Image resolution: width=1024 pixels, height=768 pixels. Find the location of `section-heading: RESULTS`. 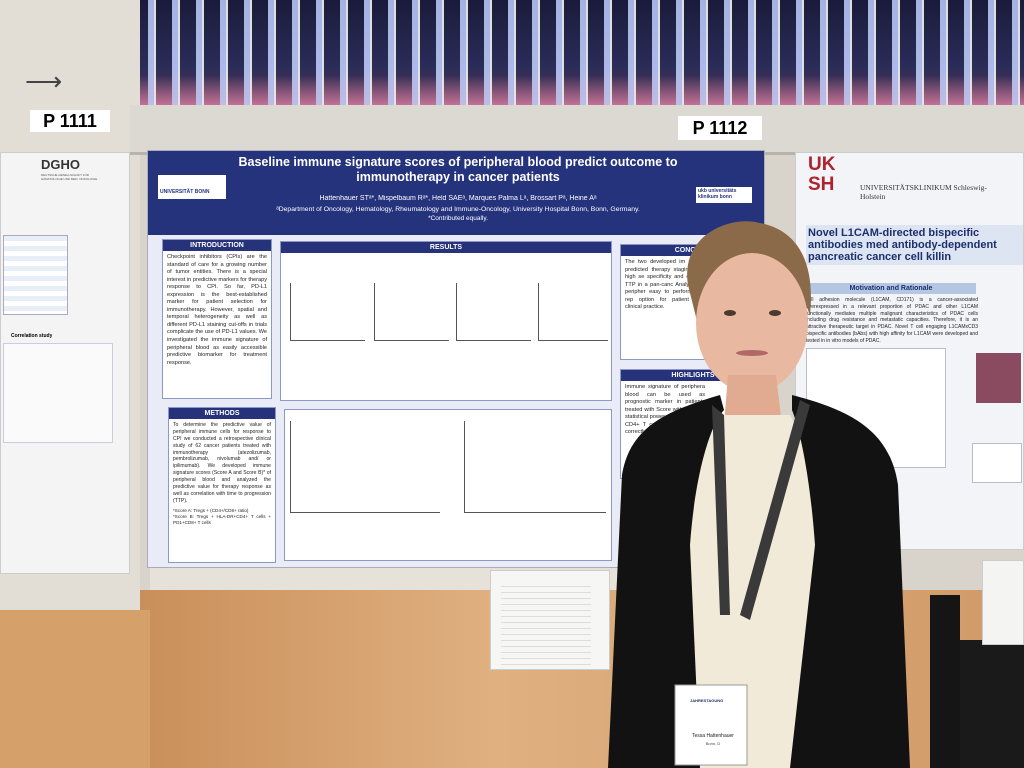

section-heading: RESULTS is located at coordinates (446, 247).